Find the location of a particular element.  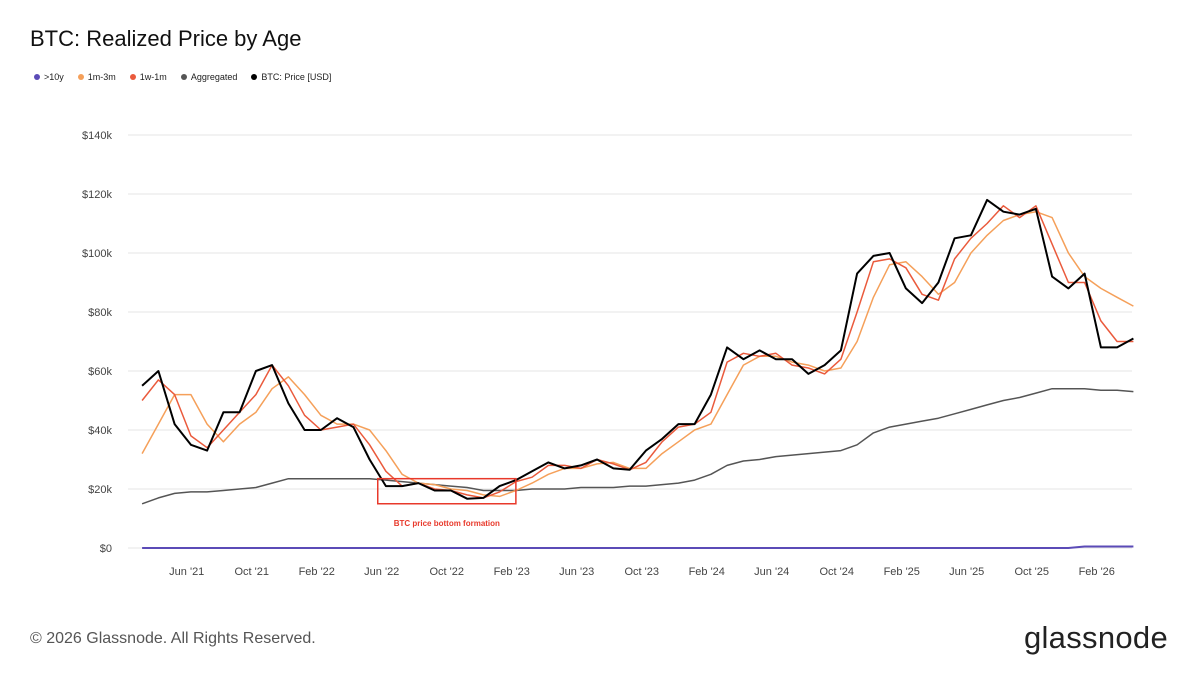

annotation-label: BTC price bottom formation is located at coordinates (447, 523).